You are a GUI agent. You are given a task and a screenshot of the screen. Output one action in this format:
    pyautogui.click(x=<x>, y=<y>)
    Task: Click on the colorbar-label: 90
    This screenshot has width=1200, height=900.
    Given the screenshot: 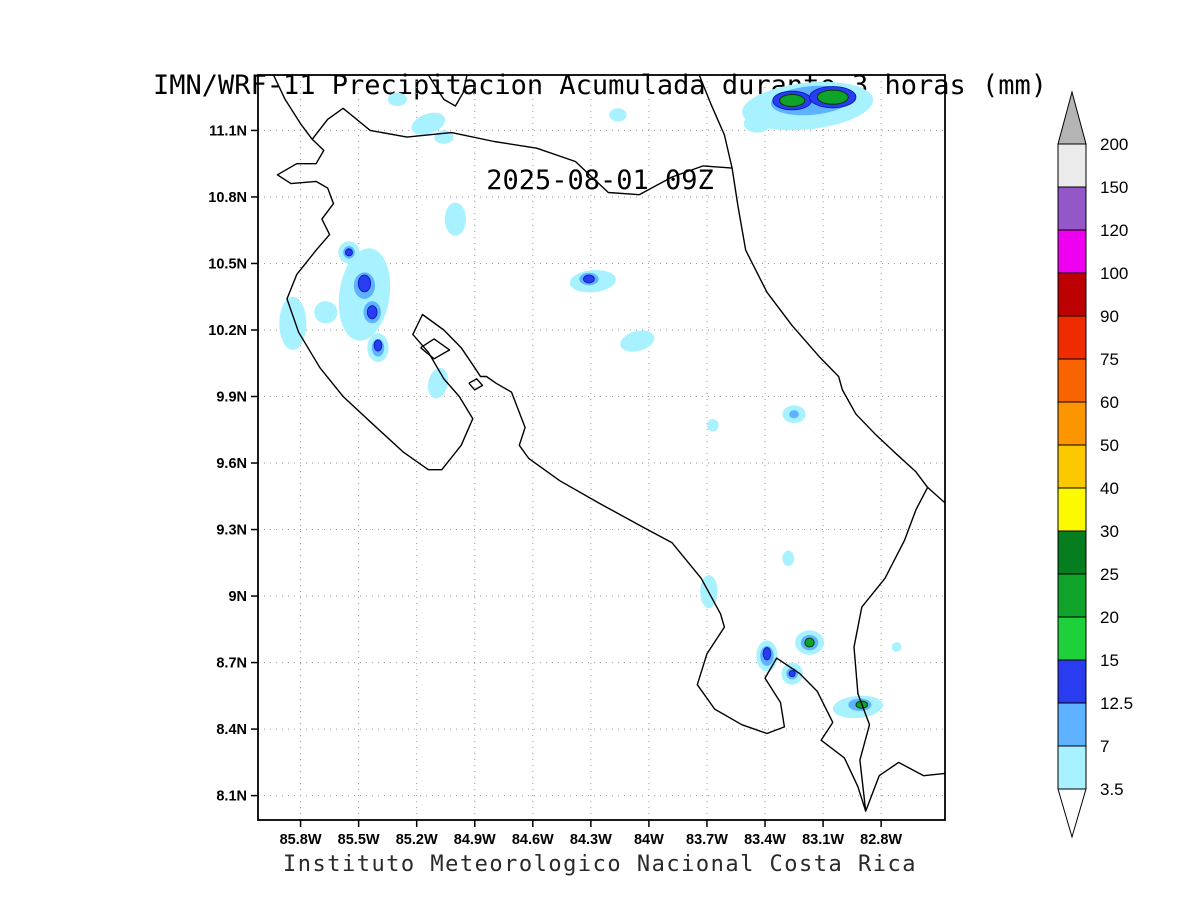 What is the action you would take?
    pyautogui.click(x=1109, y=316)
    